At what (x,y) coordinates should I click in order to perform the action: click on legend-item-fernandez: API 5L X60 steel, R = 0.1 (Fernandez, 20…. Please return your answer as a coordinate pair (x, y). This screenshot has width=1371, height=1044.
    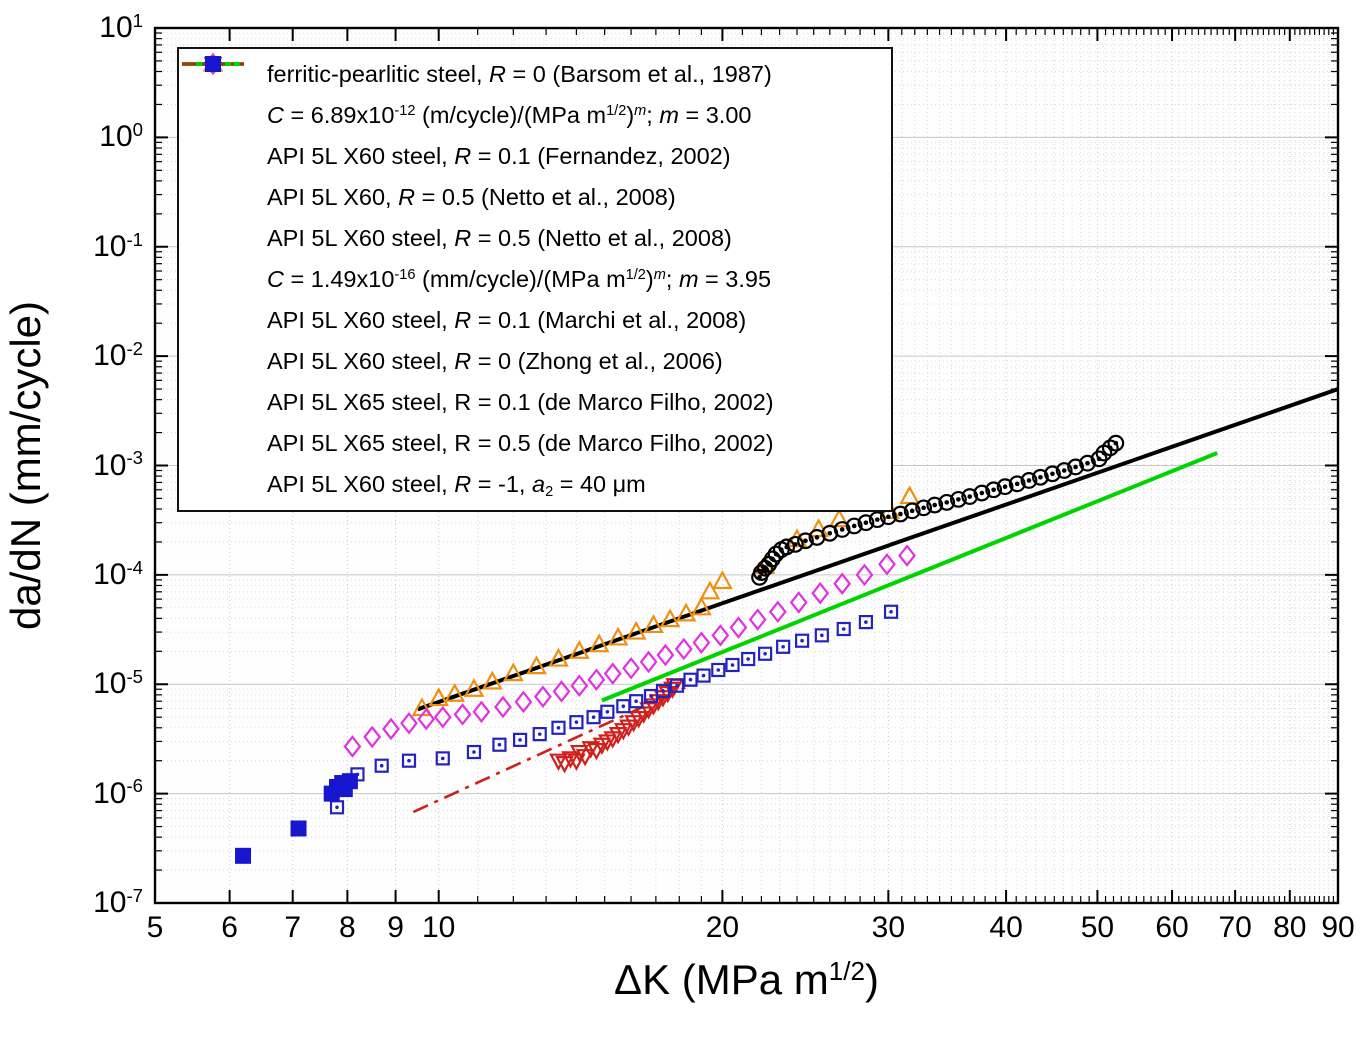
    Looking at the image, I should click on (532, 119).